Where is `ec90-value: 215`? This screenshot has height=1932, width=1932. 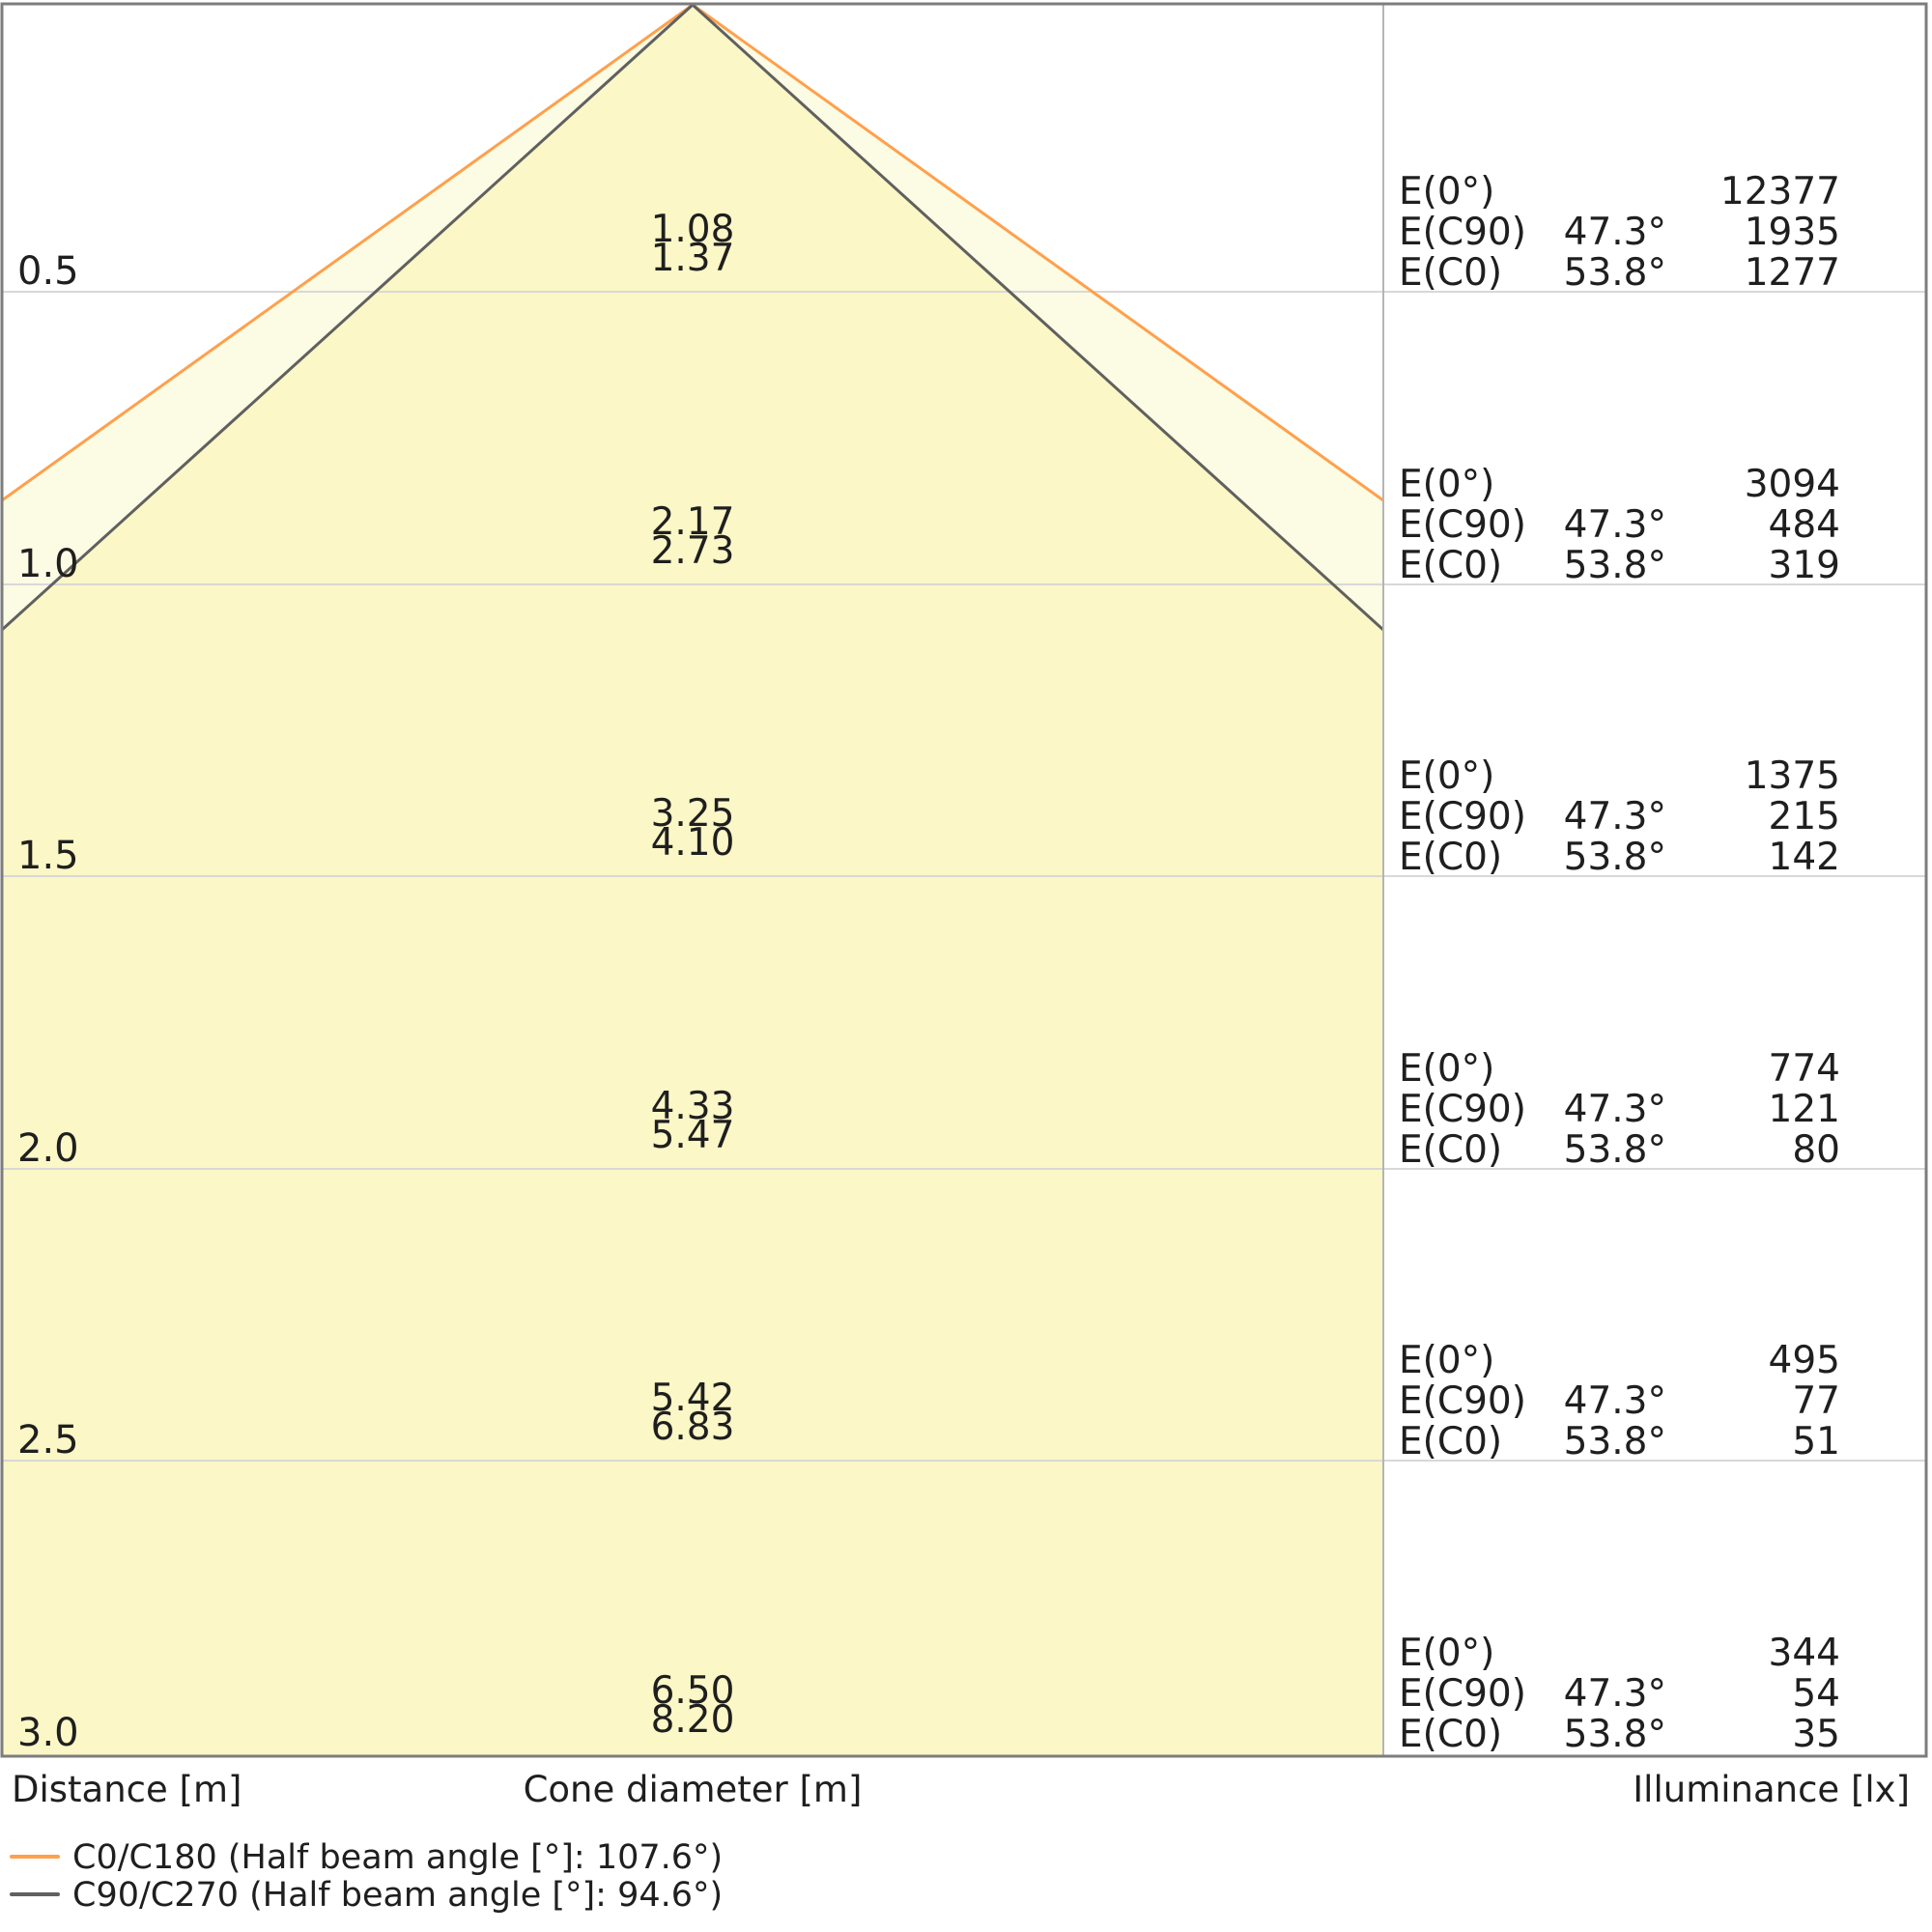
ec90-value: 215 is located at coordinates (1804, 816).